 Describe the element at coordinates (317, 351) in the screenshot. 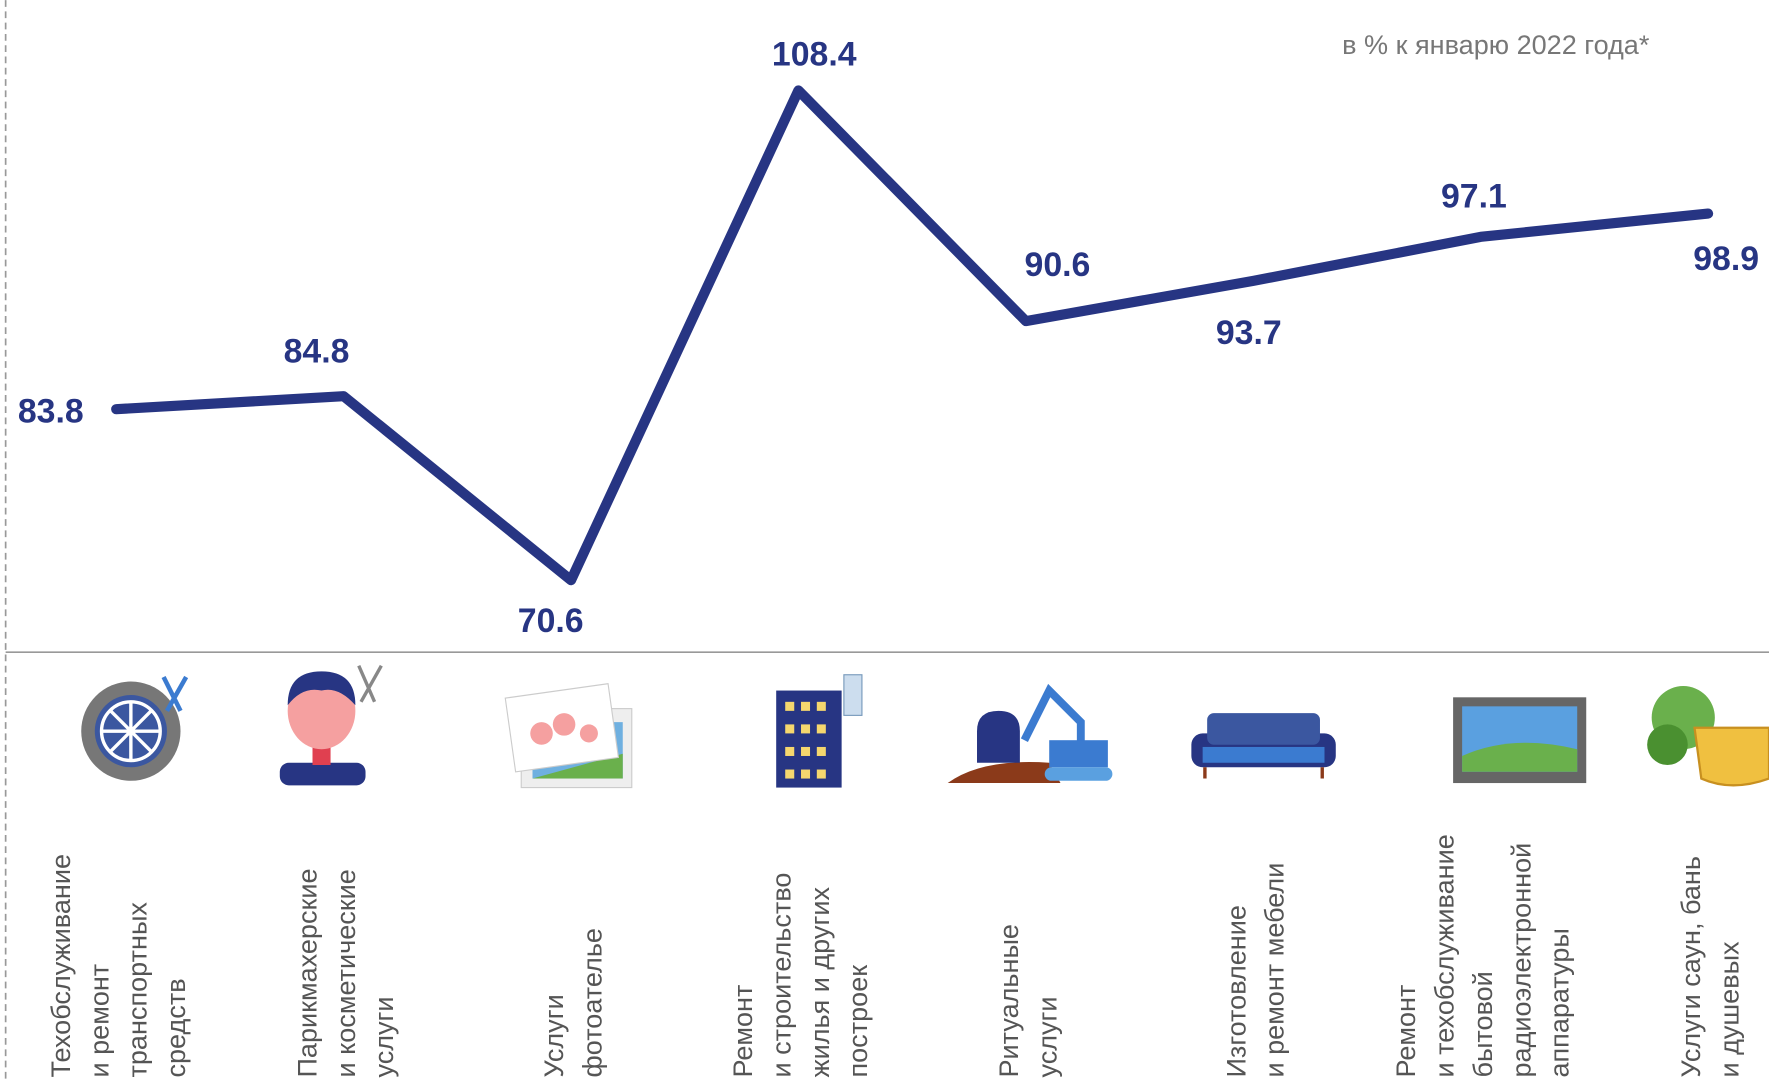

I see `value-label: 84.8` at that location.